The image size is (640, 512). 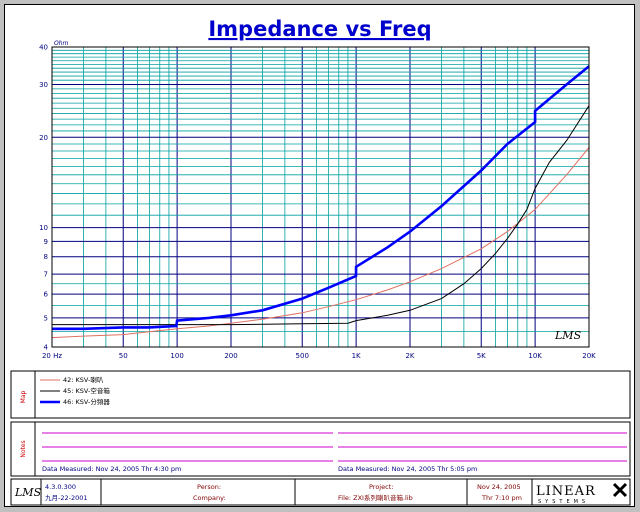 What do you see at coordinates (320, 492) in the screenshot?
I see `footer-box` at bounding box center [320, 492].